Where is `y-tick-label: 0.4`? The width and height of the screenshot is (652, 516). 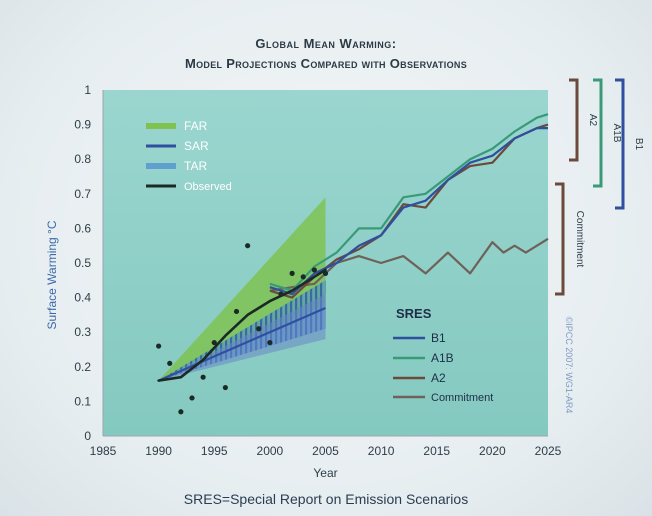 y-tick-label: 0.4 is located at coordinates (82, 298).